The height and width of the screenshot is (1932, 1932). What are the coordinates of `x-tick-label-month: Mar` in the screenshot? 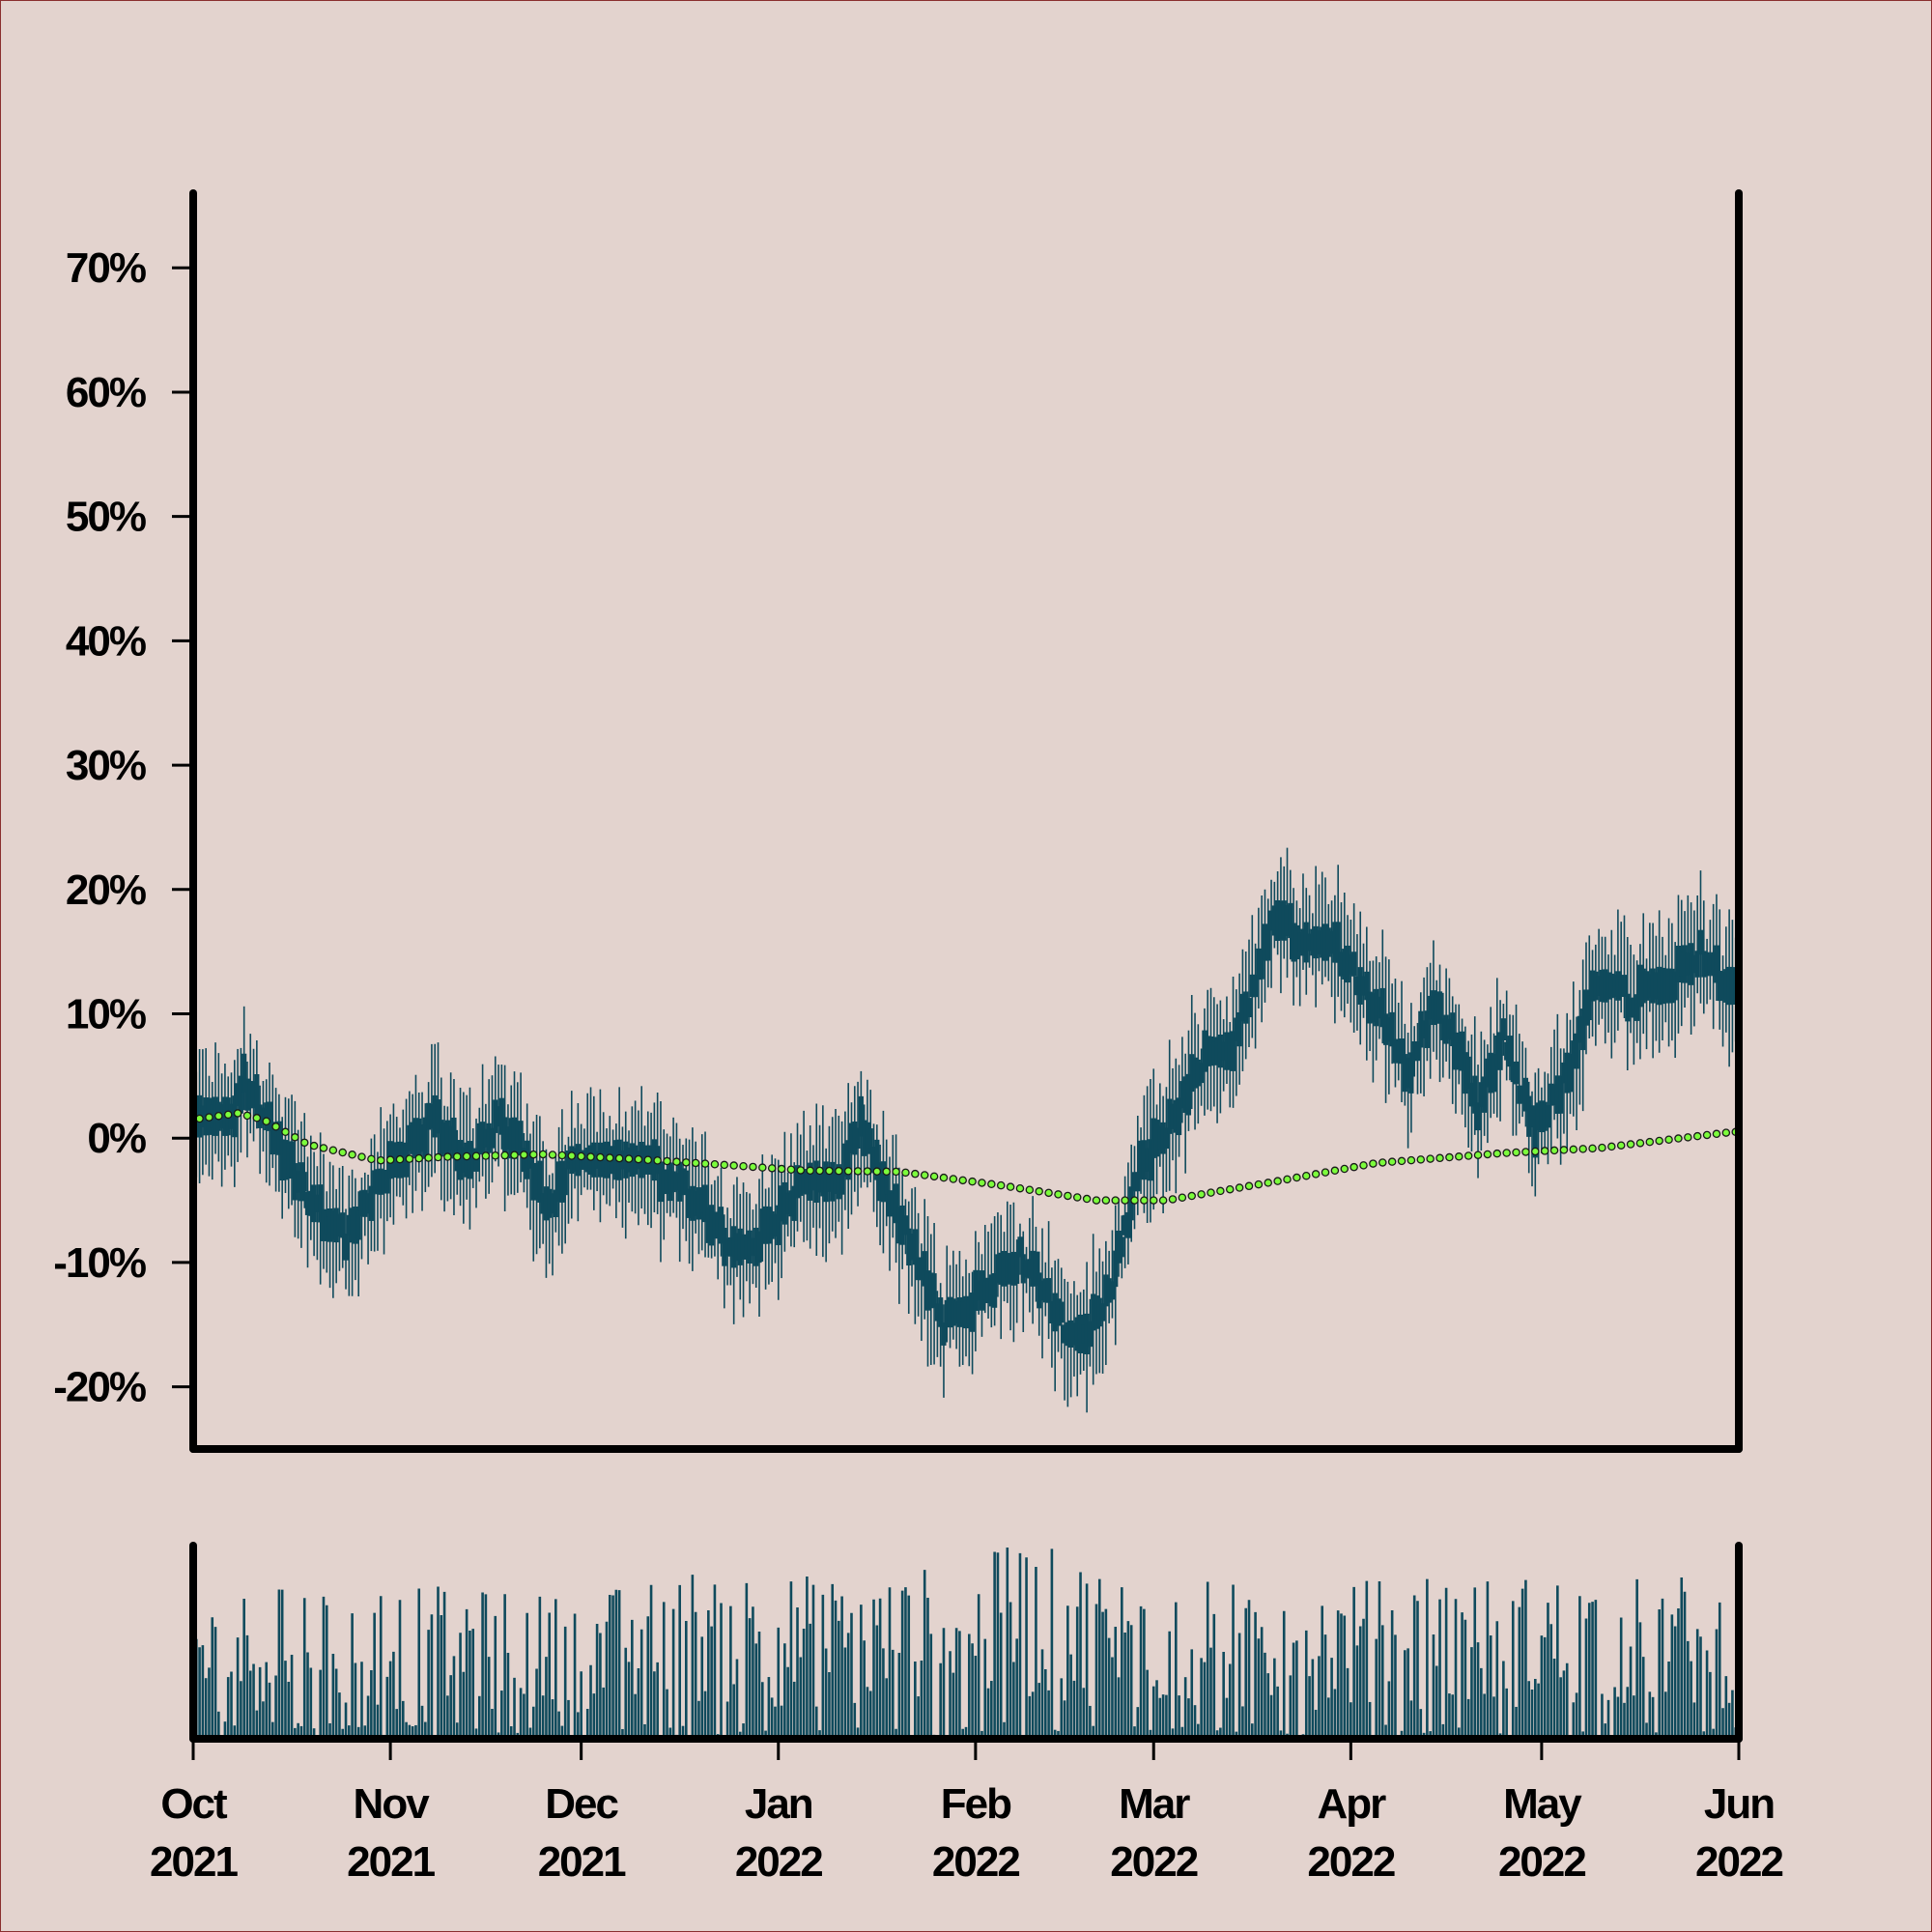 It's located at (1154, 1804).